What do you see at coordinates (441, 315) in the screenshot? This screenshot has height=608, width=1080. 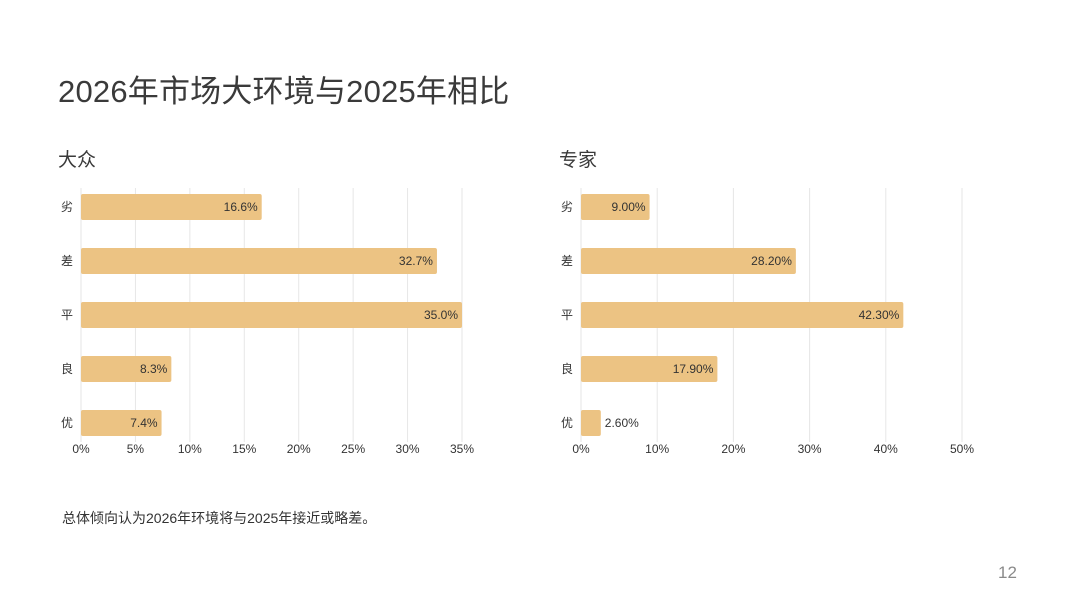 I see `data-label: 35.0%` at bounding box center [441, 315].